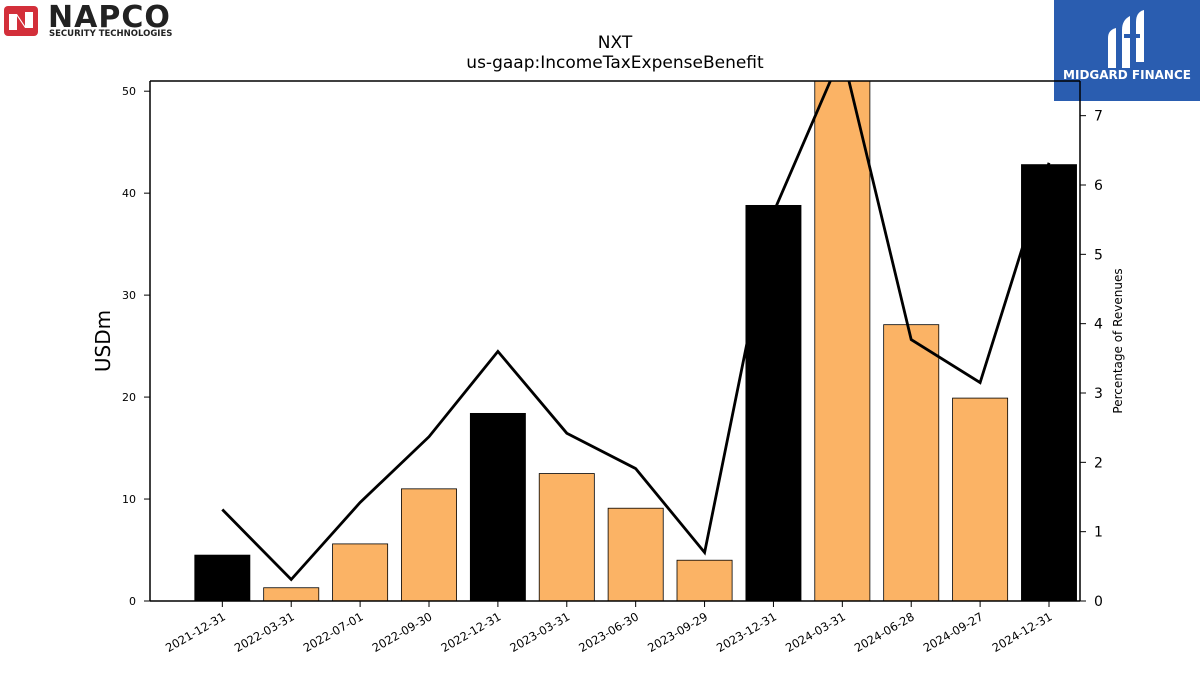  I want to click on x-tick-label: 2023-09-29, so click(677, 632).